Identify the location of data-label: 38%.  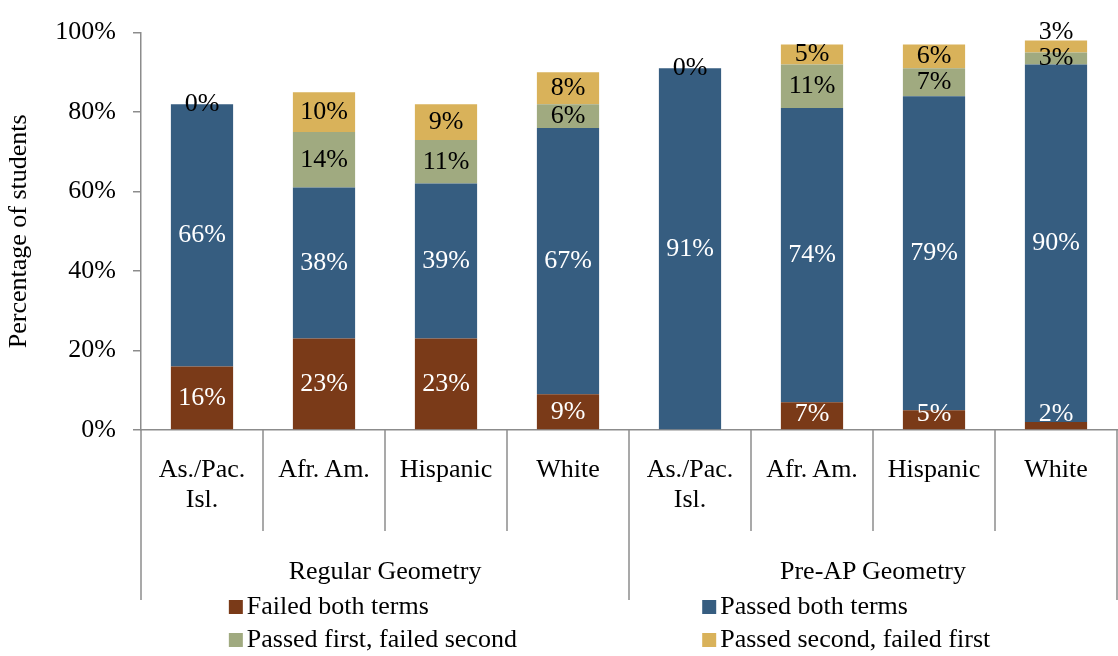
(324, 261).